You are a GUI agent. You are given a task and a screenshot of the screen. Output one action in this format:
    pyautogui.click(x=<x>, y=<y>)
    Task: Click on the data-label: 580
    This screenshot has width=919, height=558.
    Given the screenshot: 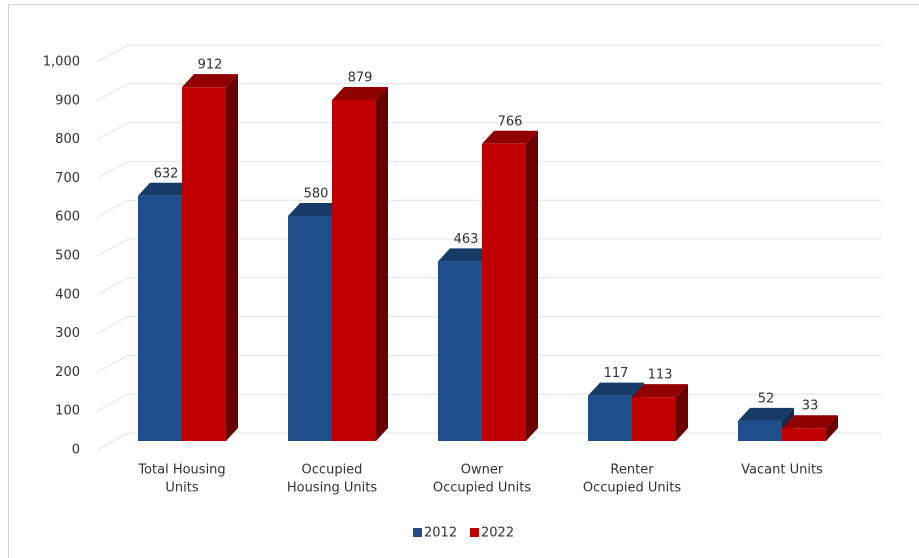 What is the action you would take?
    pyautogui.click(x=316, y=193)
    